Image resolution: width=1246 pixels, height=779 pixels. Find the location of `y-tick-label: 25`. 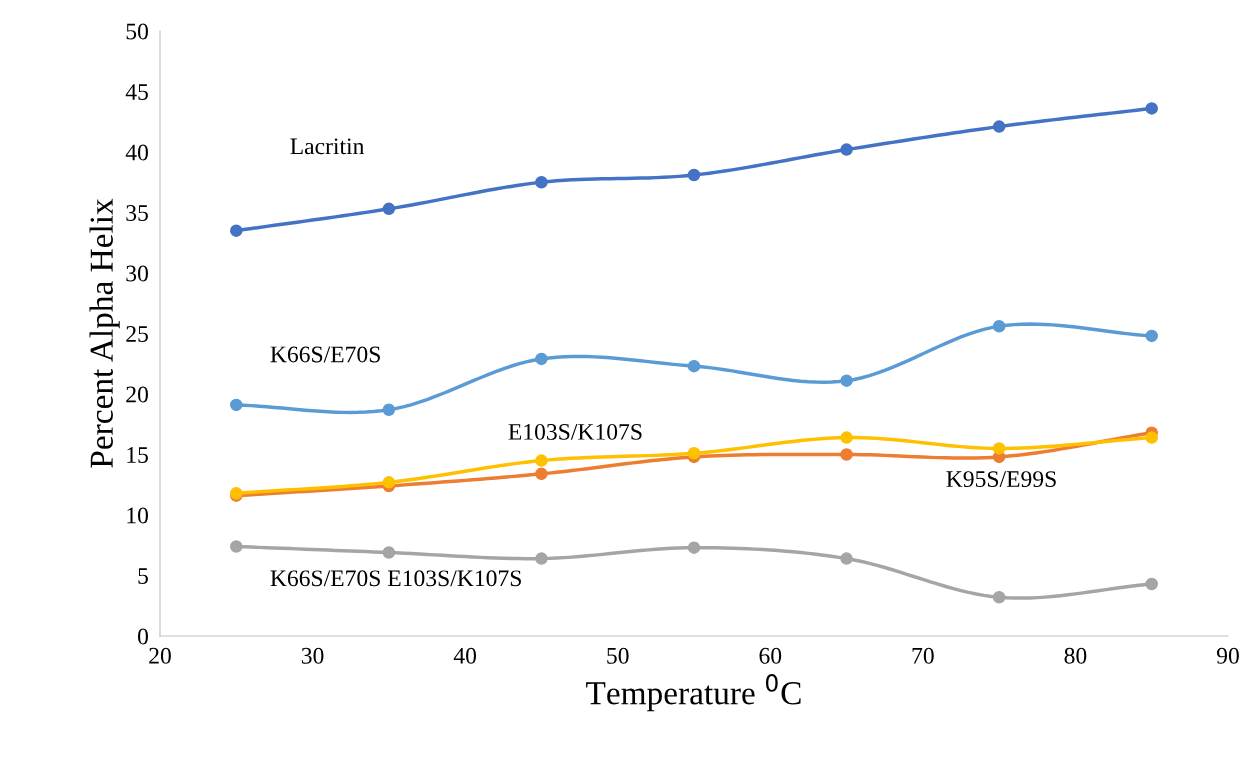

y-tick-label: 25 is located at coordinates (137, 334).